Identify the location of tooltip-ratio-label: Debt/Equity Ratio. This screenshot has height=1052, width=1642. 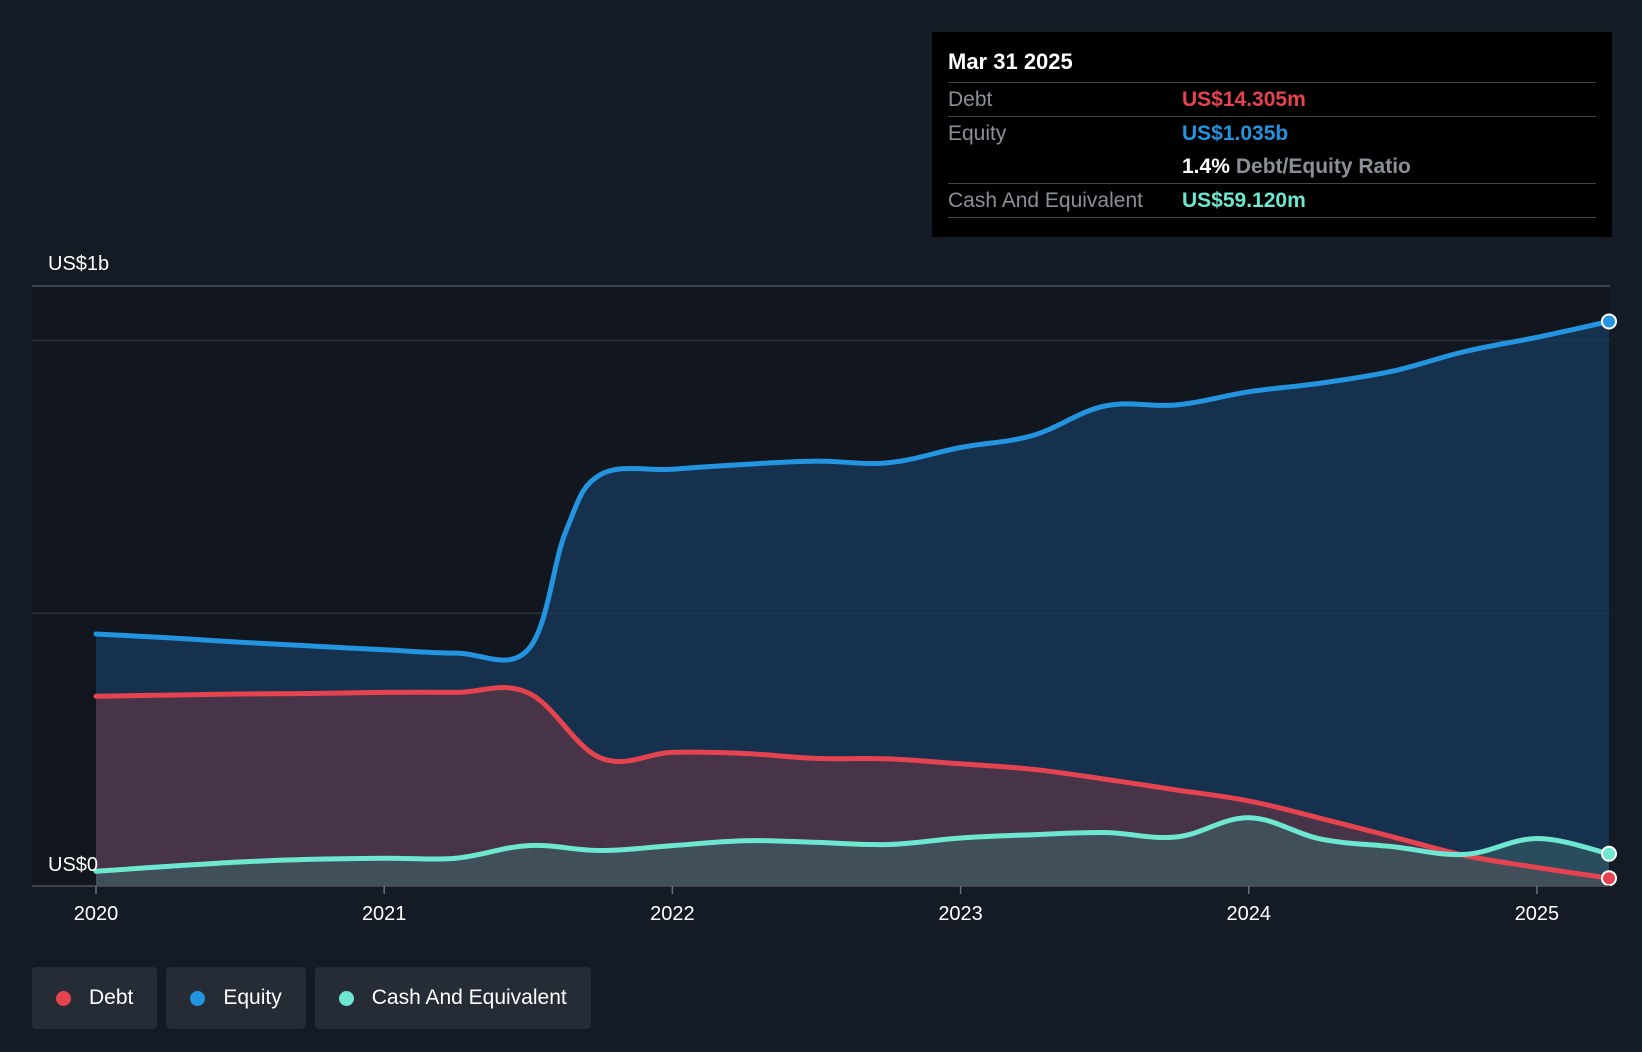
(1323, 166).